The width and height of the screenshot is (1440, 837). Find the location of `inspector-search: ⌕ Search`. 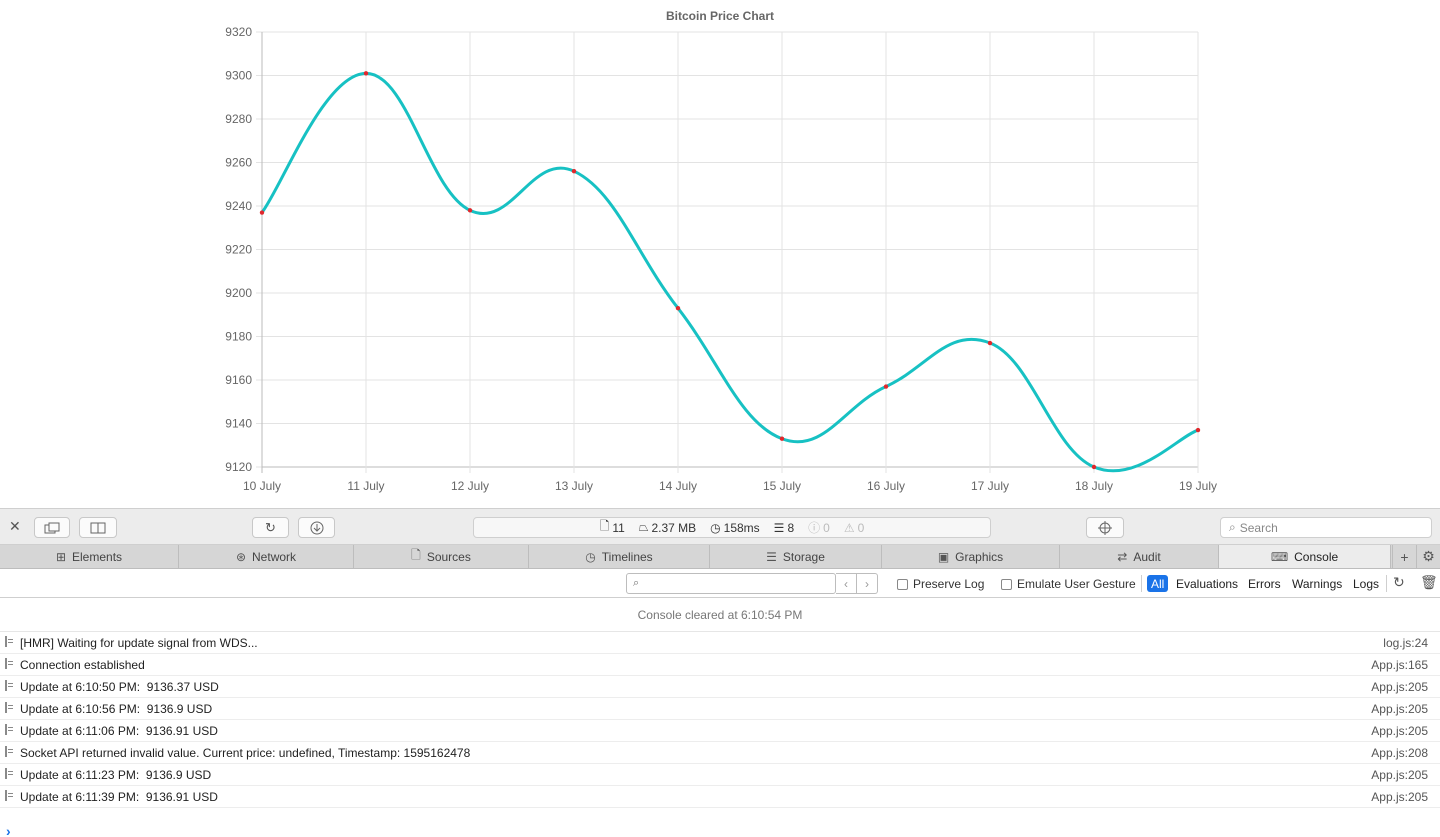

inspector-search: ⌕ Search is located at coordinates (1326, 527).